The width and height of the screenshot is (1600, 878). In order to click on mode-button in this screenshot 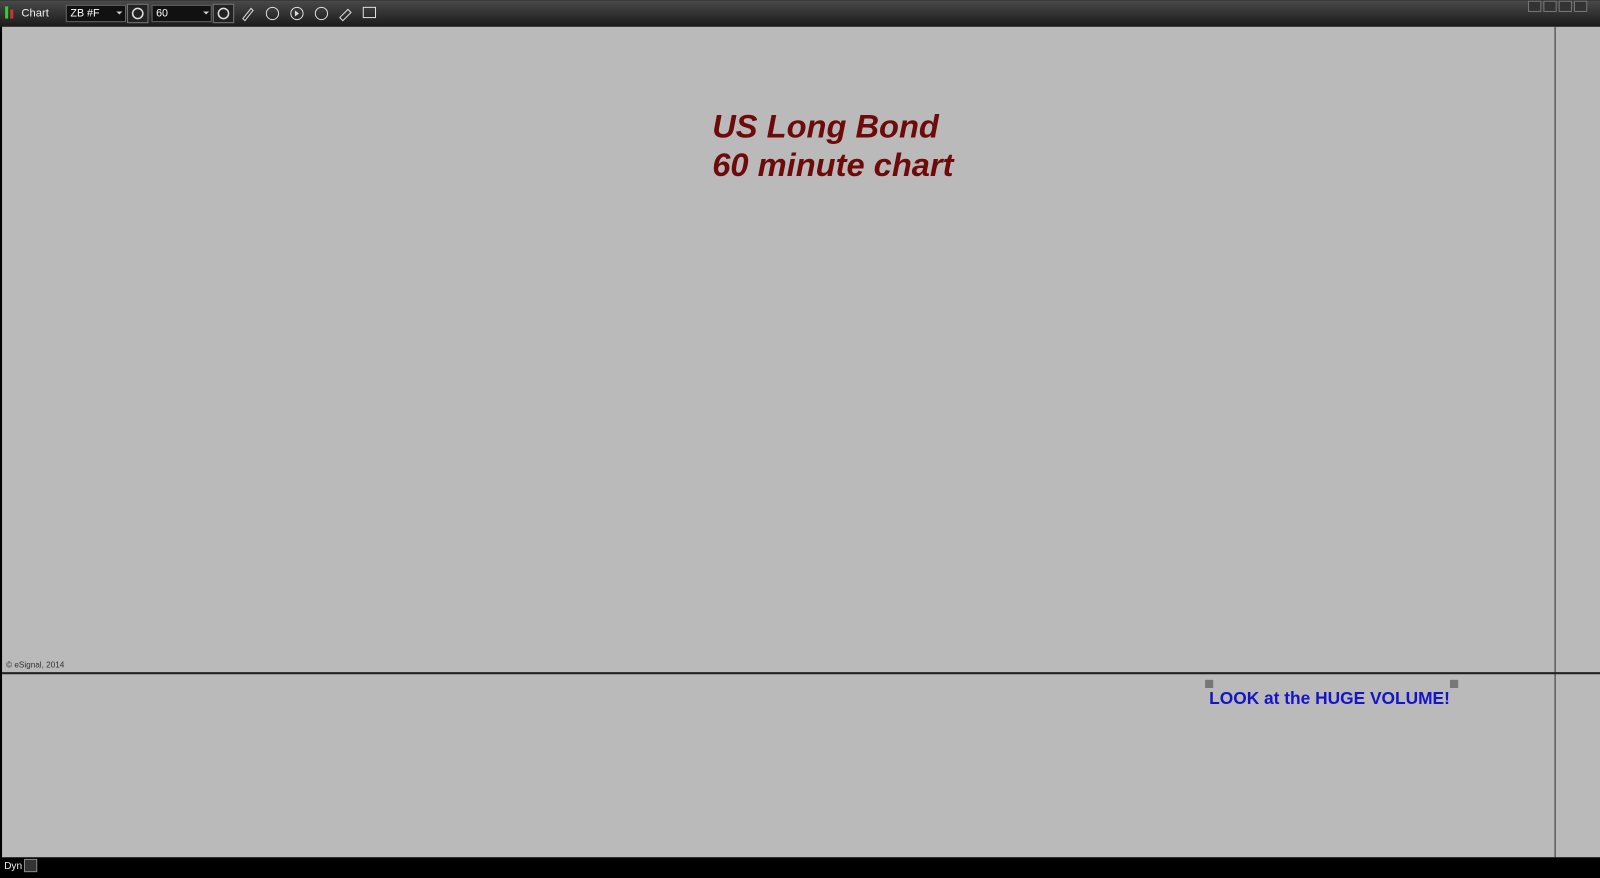, I will do `click(30, 865)`.